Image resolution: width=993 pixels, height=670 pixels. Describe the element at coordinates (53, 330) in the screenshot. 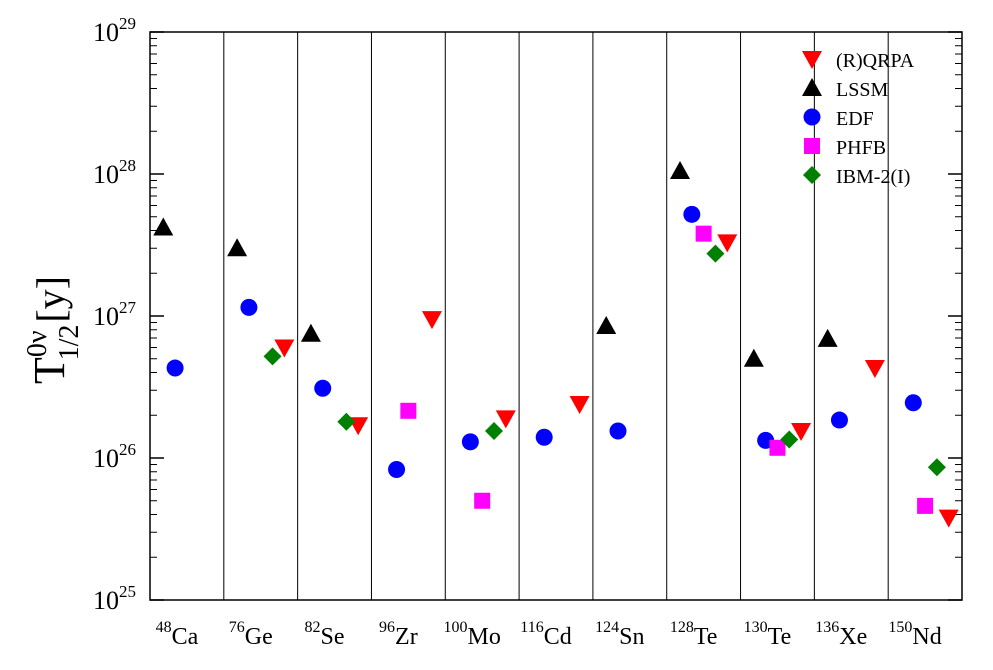

I see `y-axis-label: T0ν1/2[y]` at that location.